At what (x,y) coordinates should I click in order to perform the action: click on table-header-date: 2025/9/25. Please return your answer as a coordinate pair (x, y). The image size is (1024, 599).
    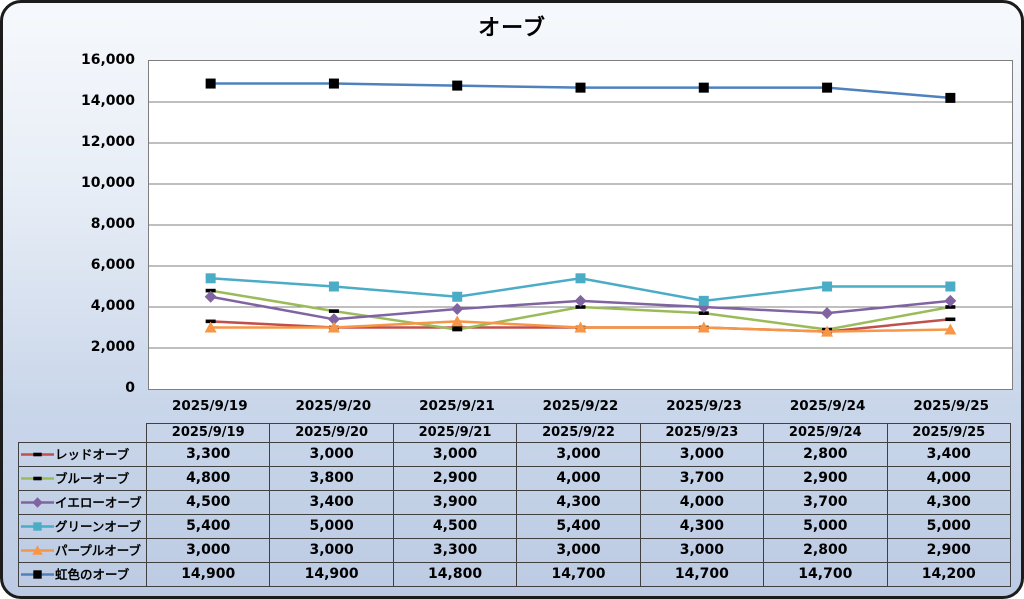
    Looking at the image, I should click on (949, 433).